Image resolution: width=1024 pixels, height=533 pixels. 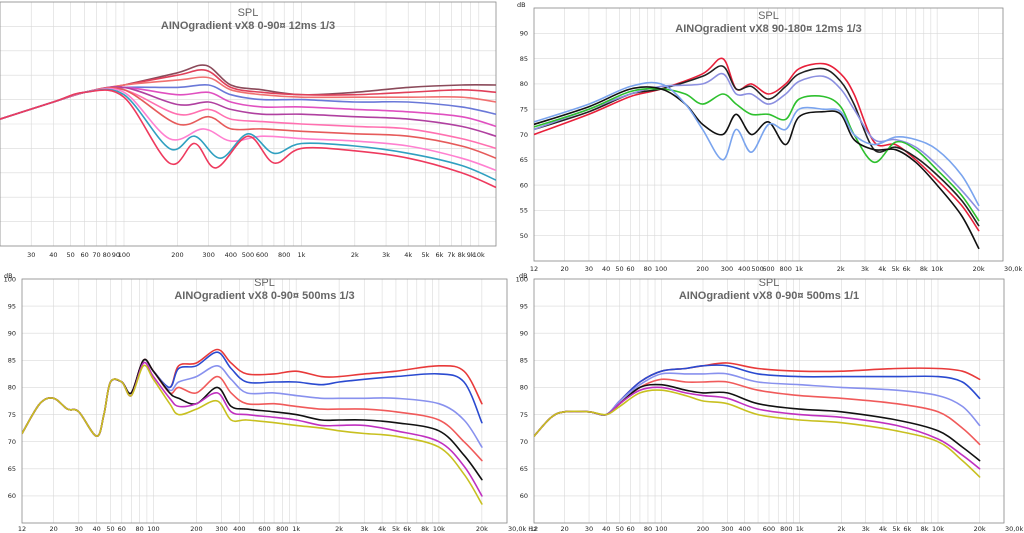 I want to click on y-tick-label: 55, so click(x=524, y=211).